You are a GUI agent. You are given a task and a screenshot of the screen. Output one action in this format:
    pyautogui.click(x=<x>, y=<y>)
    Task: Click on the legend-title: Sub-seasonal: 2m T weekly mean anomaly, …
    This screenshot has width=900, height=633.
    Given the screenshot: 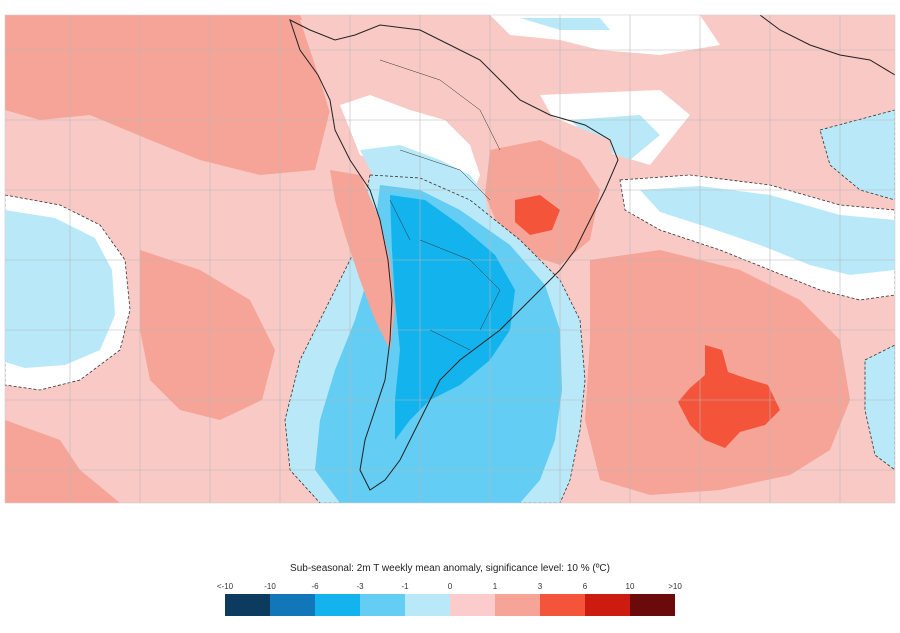 What is the action you would take?
    pyautogui.click(x=450, y=568)
    